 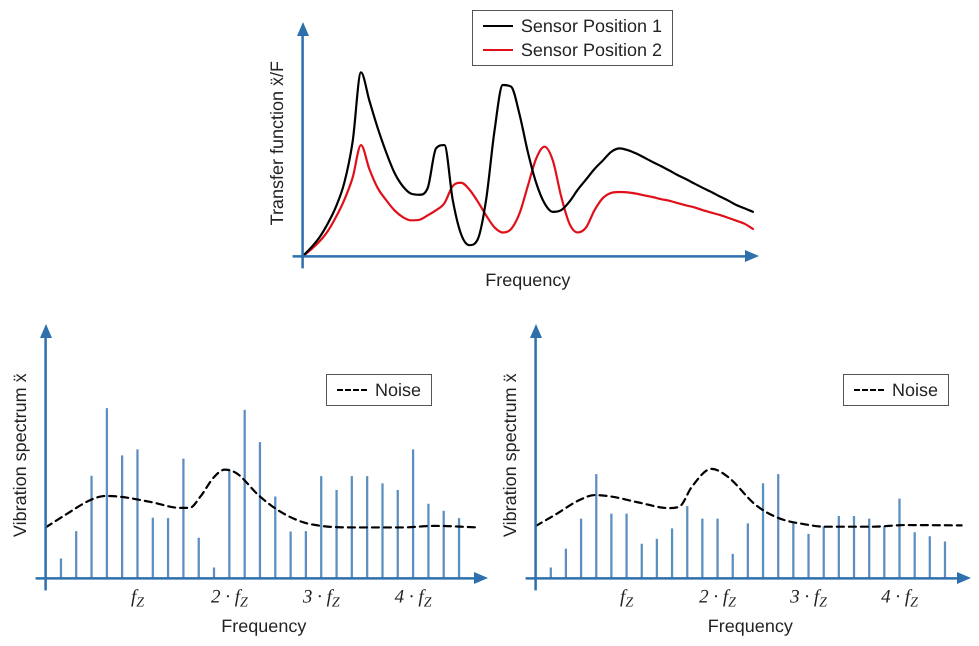 I want to click on y-axis-title: Transfer function ẍ/F, so click(x=276, y=143).